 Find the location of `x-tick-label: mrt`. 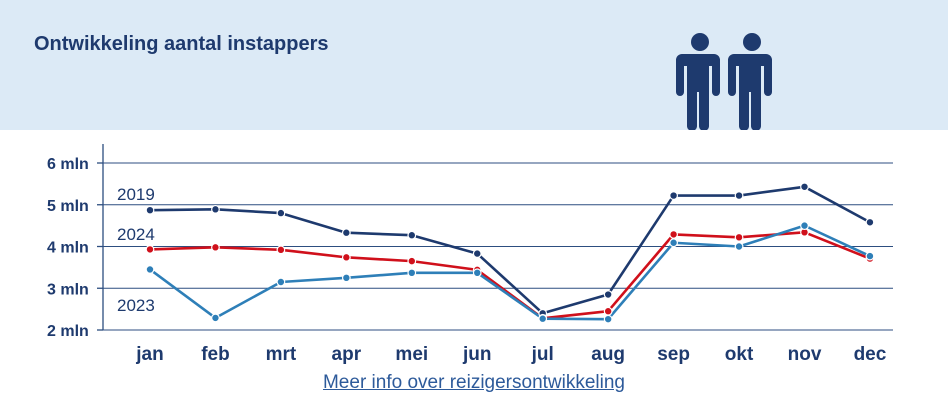

x-tick-label: mrt is located at coordinates (281, 354).